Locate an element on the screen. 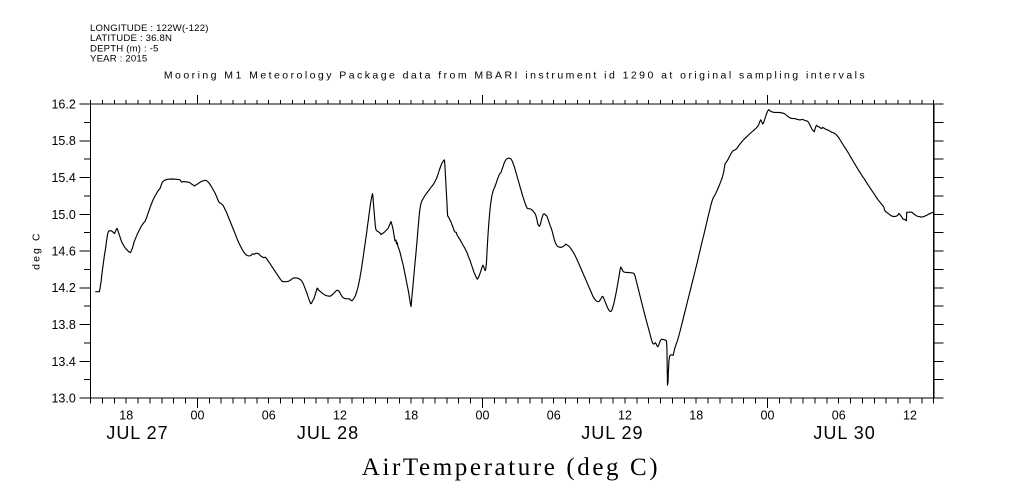  svg-text: 16.2 is located at coordinates (63, 105).